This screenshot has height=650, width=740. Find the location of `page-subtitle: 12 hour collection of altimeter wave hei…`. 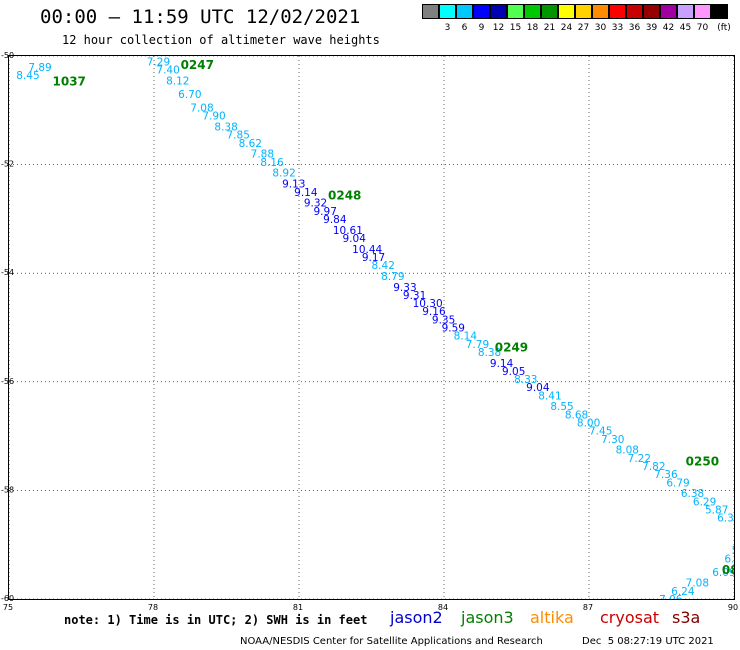

page-subtitle: 12 hour collection of altimeter wave hei… is located at coordinates (221, 40).